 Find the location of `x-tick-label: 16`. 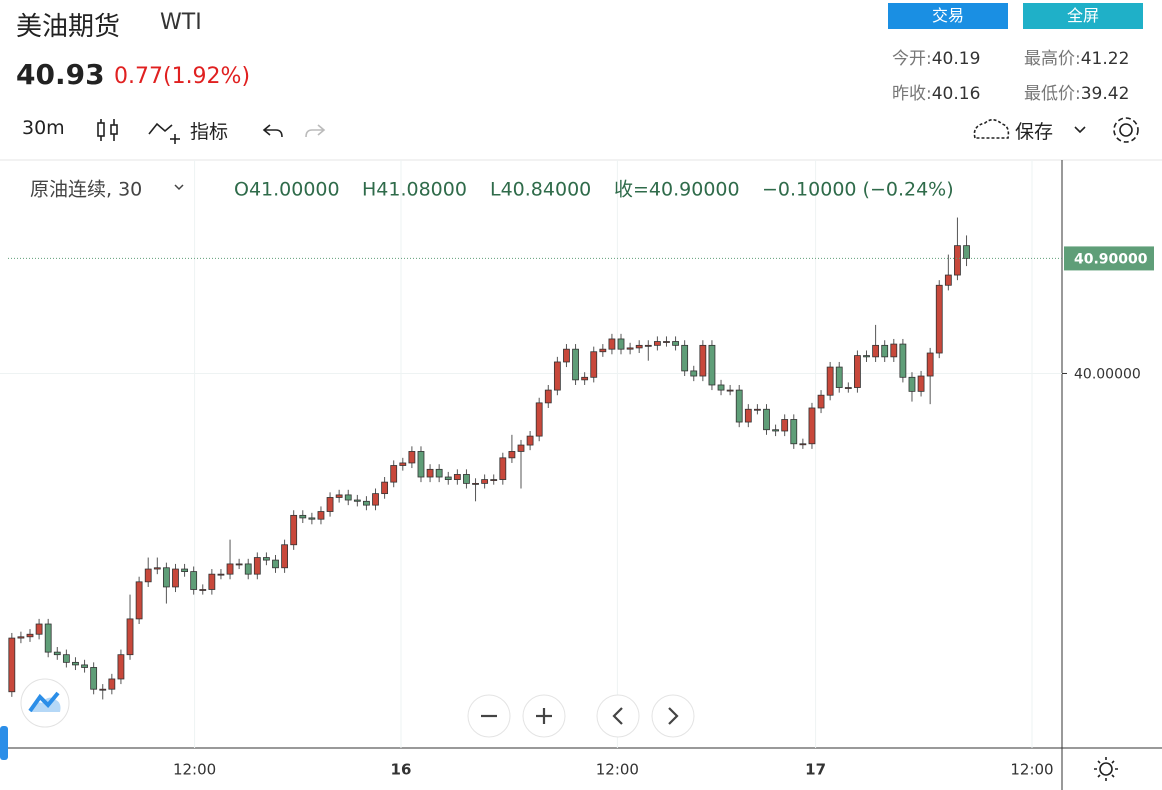

x-tick-label: 16 is located at coordinates (401, 770).